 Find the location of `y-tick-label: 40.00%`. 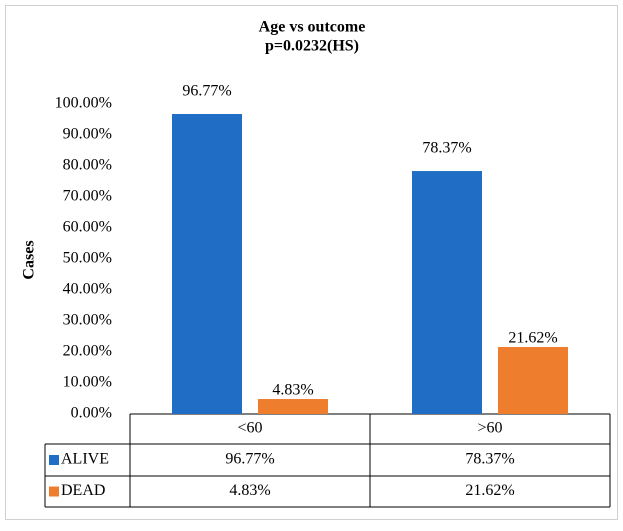

y-tick-label: 40.00% is located at coordinates (87, 289).